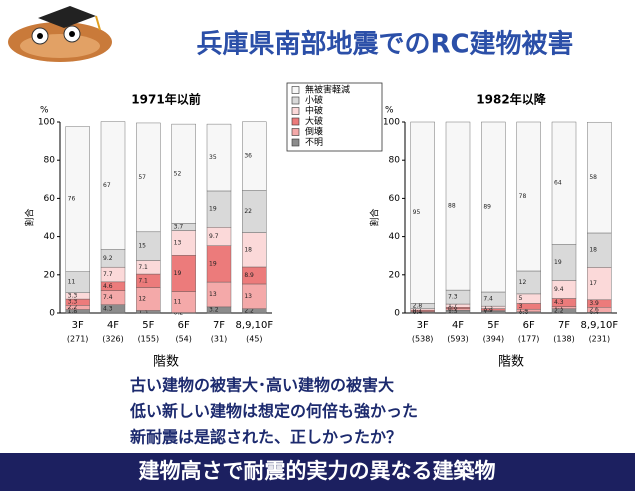 The height and width of the screenshot is (495, 635). I want to click on x-tick-sublabel: (538), so click(423, 339).